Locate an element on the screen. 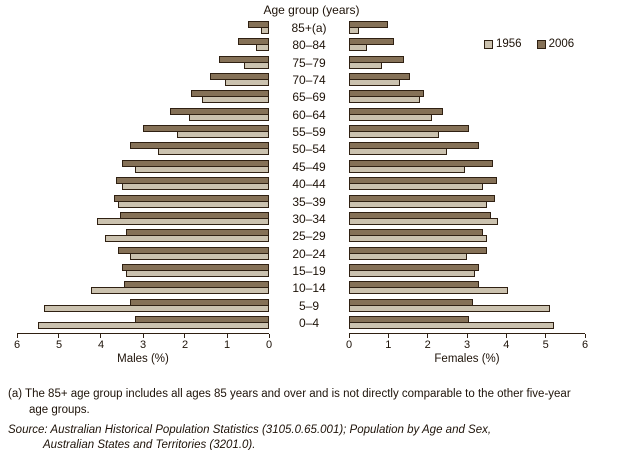 Image resolution: width=623 pixels, height=450 pixels. female-axis-line is located at coordinates (467, 333).